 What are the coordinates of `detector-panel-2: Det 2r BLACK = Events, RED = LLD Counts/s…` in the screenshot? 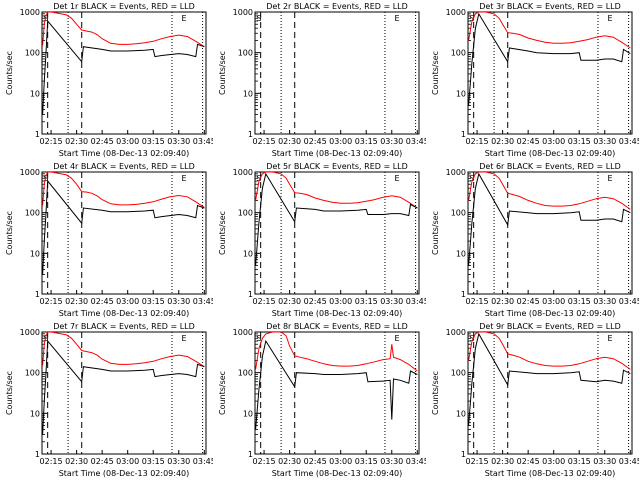 It's located at (322, 80).